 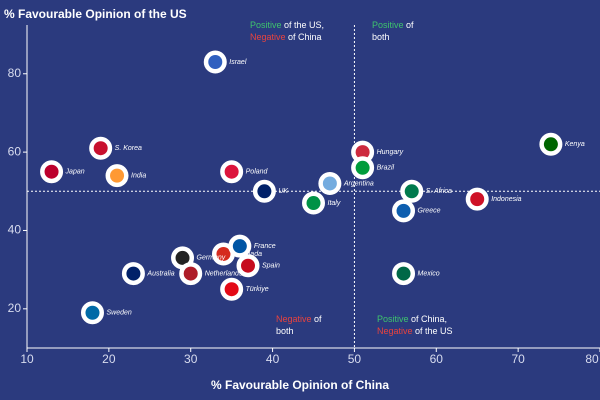 I want to click on x-tick-label: 40, so click(x=273, y=359).